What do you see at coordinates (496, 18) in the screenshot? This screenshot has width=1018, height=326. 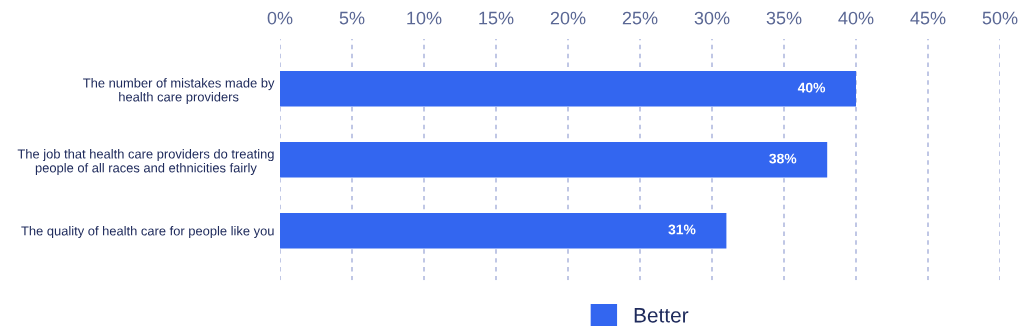 I see `x-tick-label: 15%` at bounding box center [496, 18].